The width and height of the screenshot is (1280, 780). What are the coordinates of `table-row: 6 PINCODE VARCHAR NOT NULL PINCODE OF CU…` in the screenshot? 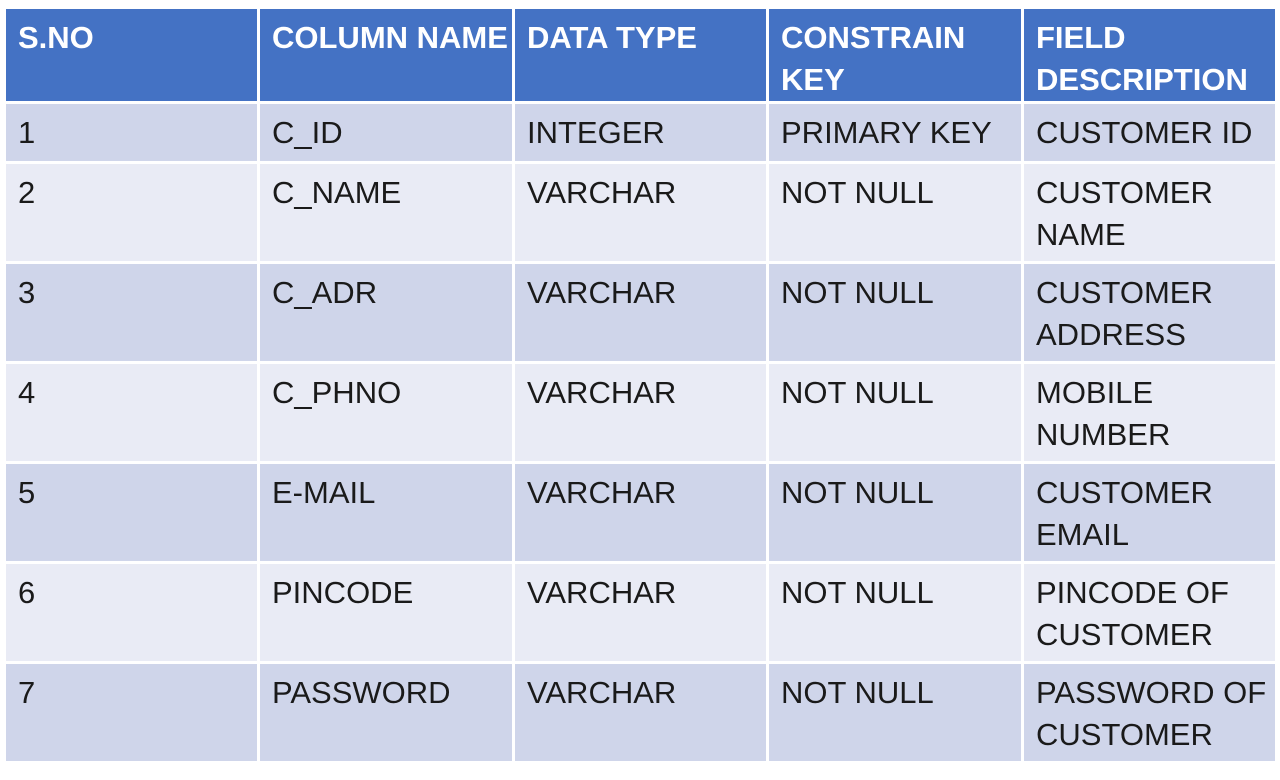 It's located at (640, 612).